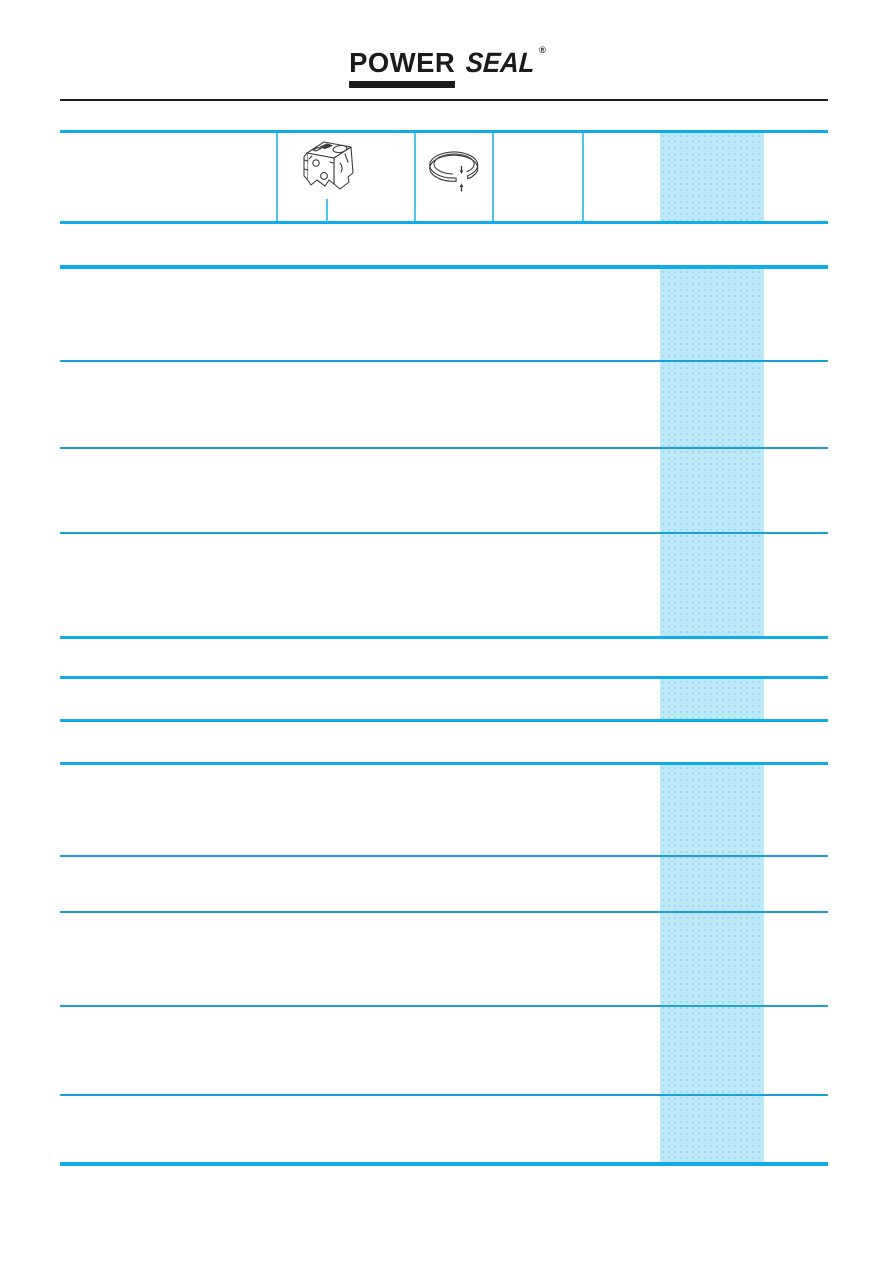 The width and height of the screenshot is (893, 1262). I want to click on header-icon-pointer-tick, so click(327, 210).